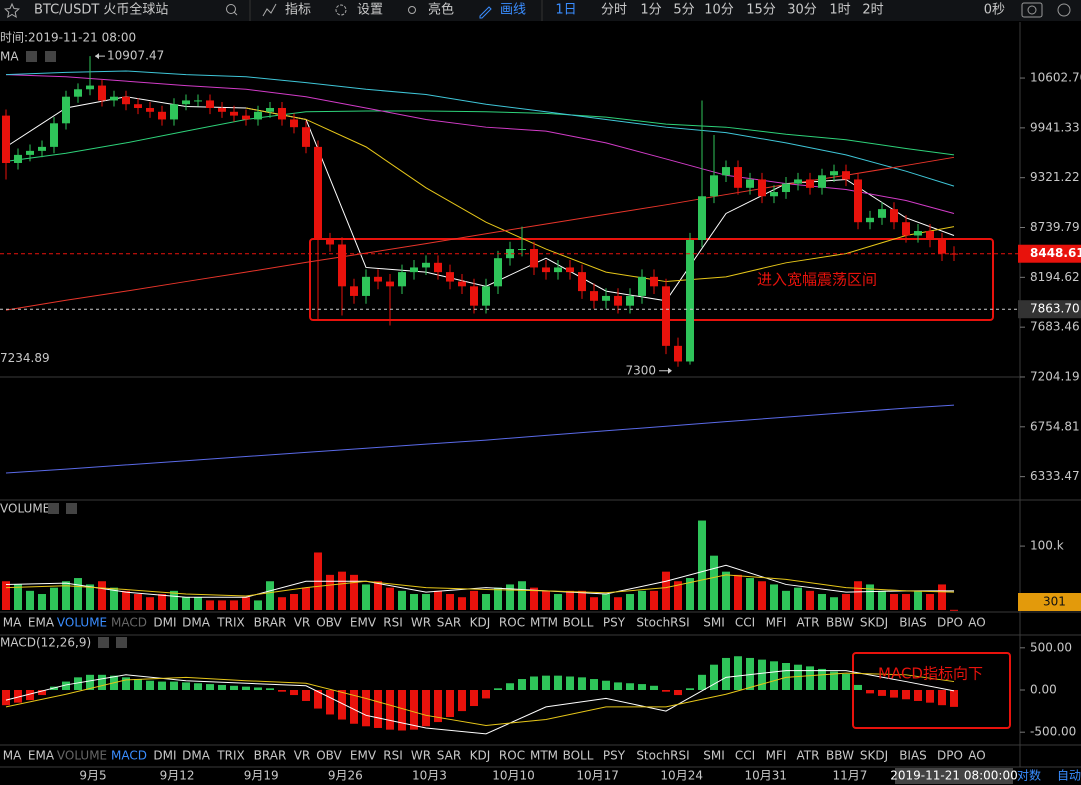 This screenshot has height=785, width=1081. I want to click on period-button: 分时, so click(614, 10).